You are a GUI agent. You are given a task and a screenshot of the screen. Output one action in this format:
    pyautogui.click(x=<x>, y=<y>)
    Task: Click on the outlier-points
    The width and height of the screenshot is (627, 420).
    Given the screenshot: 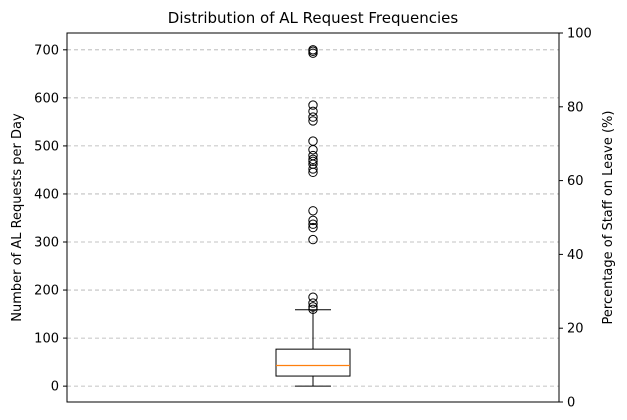 What is the action you would take?
    pyautogui.click(x=313, y=179)
    